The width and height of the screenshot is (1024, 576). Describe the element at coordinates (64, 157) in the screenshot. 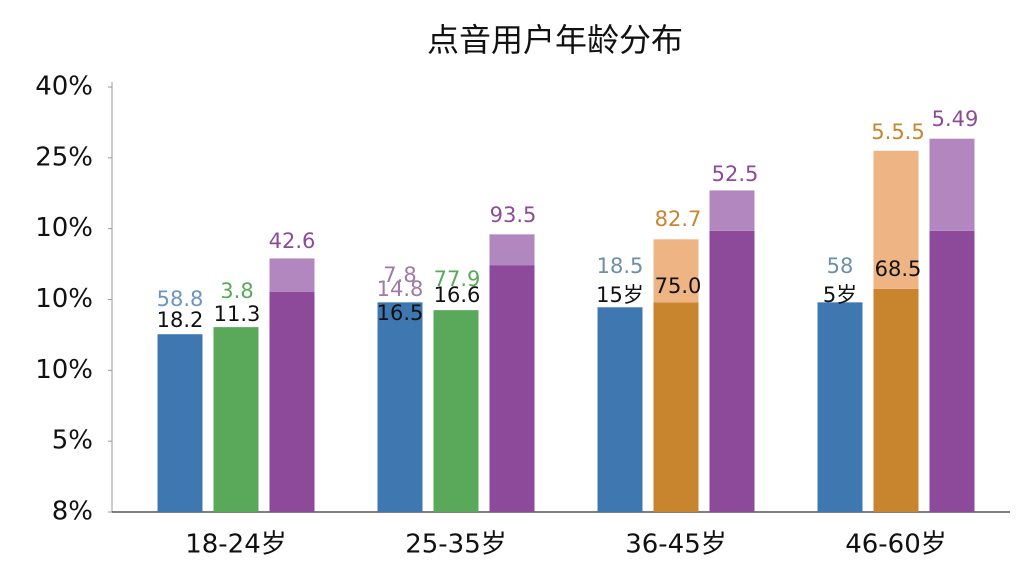

I see `y-tick-label: 25%` at that location.